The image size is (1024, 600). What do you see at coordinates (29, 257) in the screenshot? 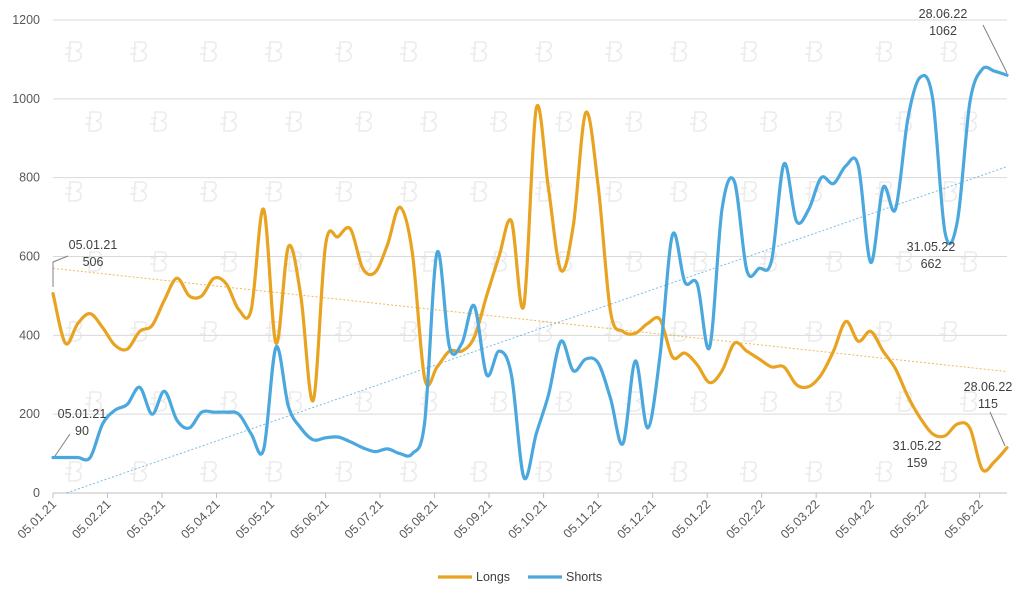
I see `y-tick-label: 600` at bounding box center [29, 257].